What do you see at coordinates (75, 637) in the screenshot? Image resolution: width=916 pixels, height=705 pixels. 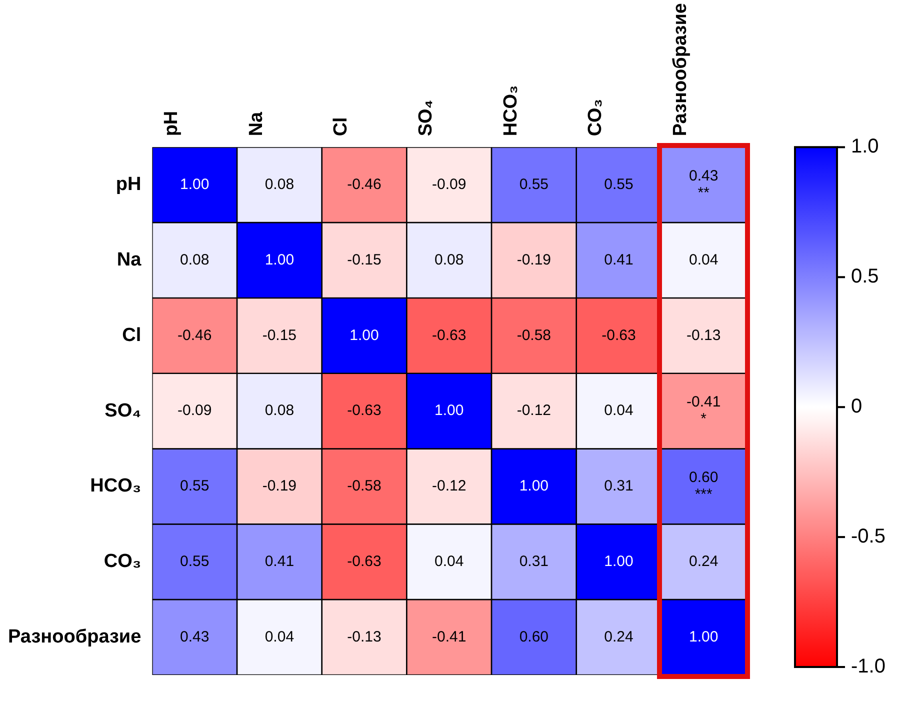 I see `y-tick-label: Разнообразие` at bounding box center [75, 637].